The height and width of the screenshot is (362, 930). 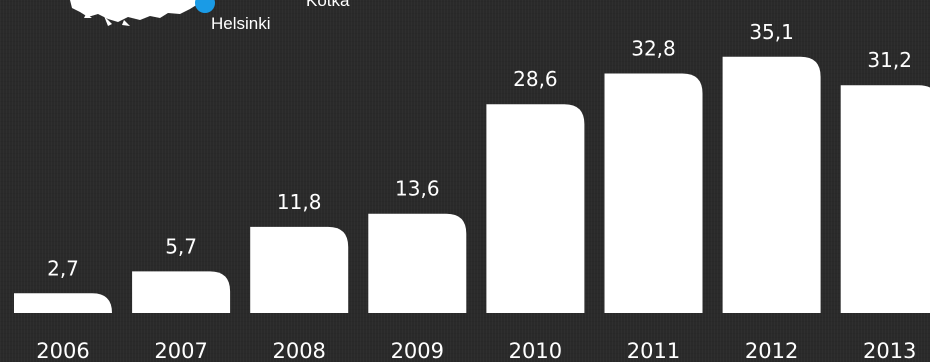 I want to click on helsinki-label: Helsinki, so click(x=241, y=23).